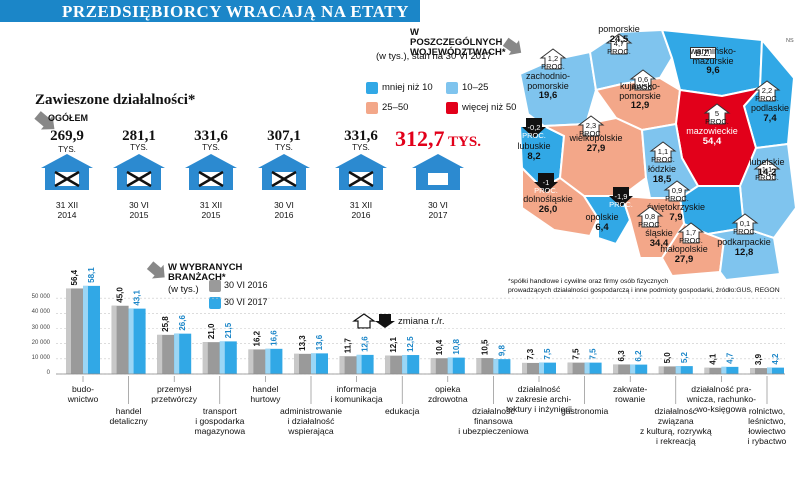 Image resolution: width=805 pixels, height=482 pixels. I want to click on region-value: 9,6, so click(713, 70).